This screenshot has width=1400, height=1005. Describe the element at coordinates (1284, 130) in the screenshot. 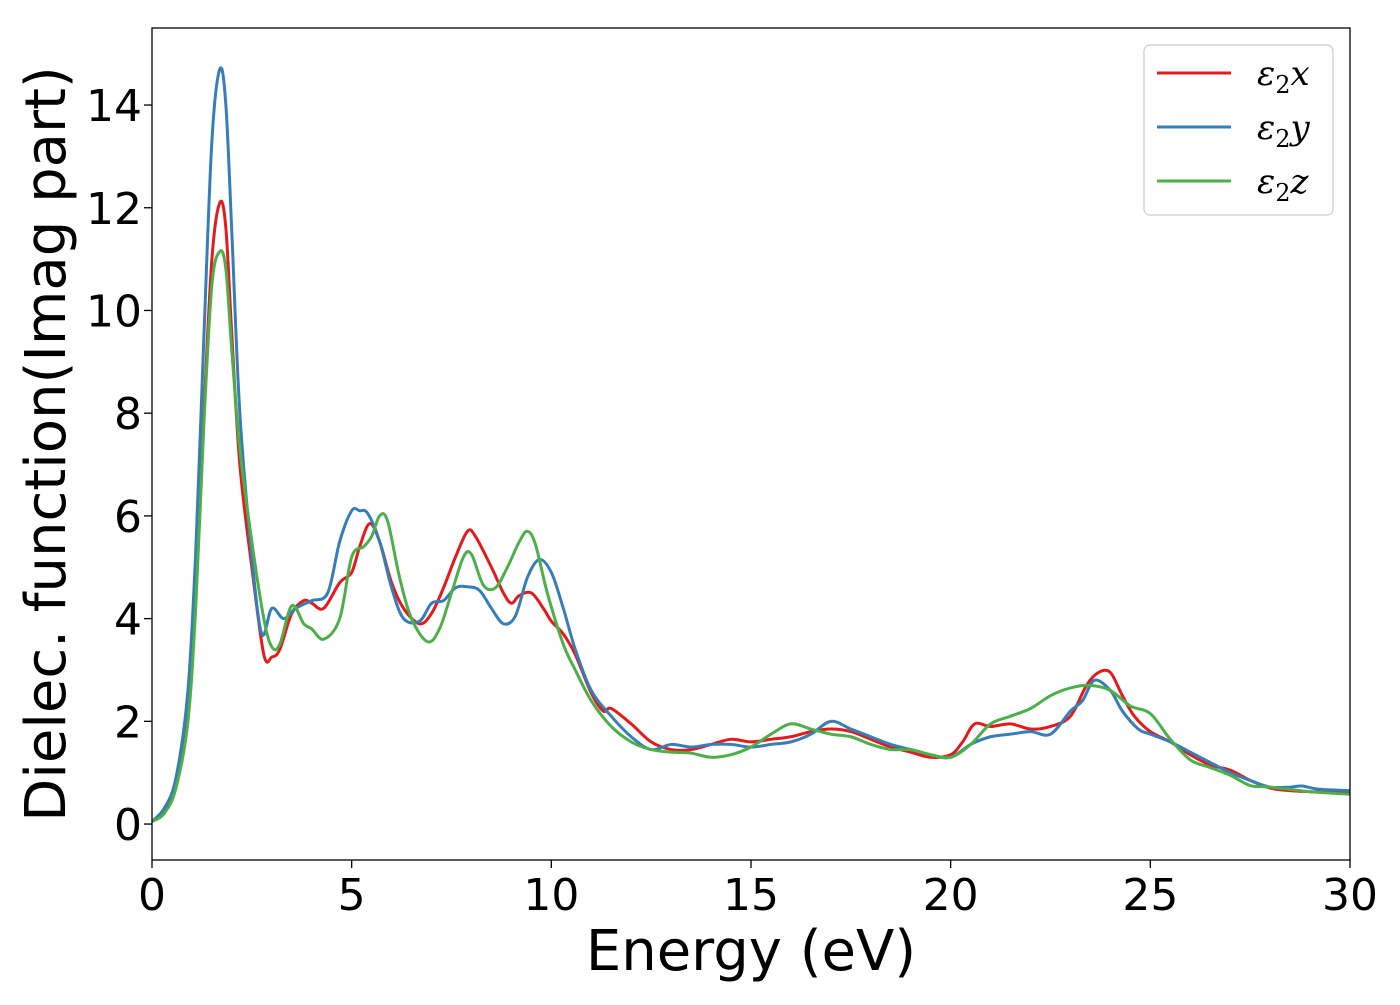

I see `legend-label: ε2y` at that location.